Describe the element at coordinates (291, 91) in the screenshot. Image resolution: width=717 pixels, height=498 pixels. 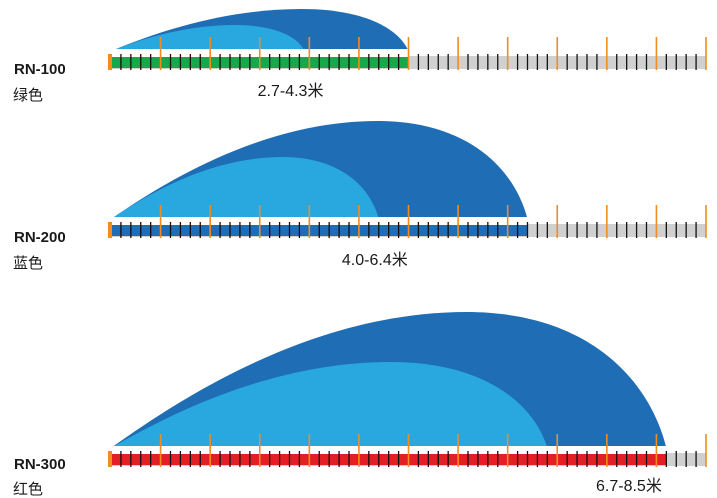
I see `range-label: 2.7-4.3米` at that location.